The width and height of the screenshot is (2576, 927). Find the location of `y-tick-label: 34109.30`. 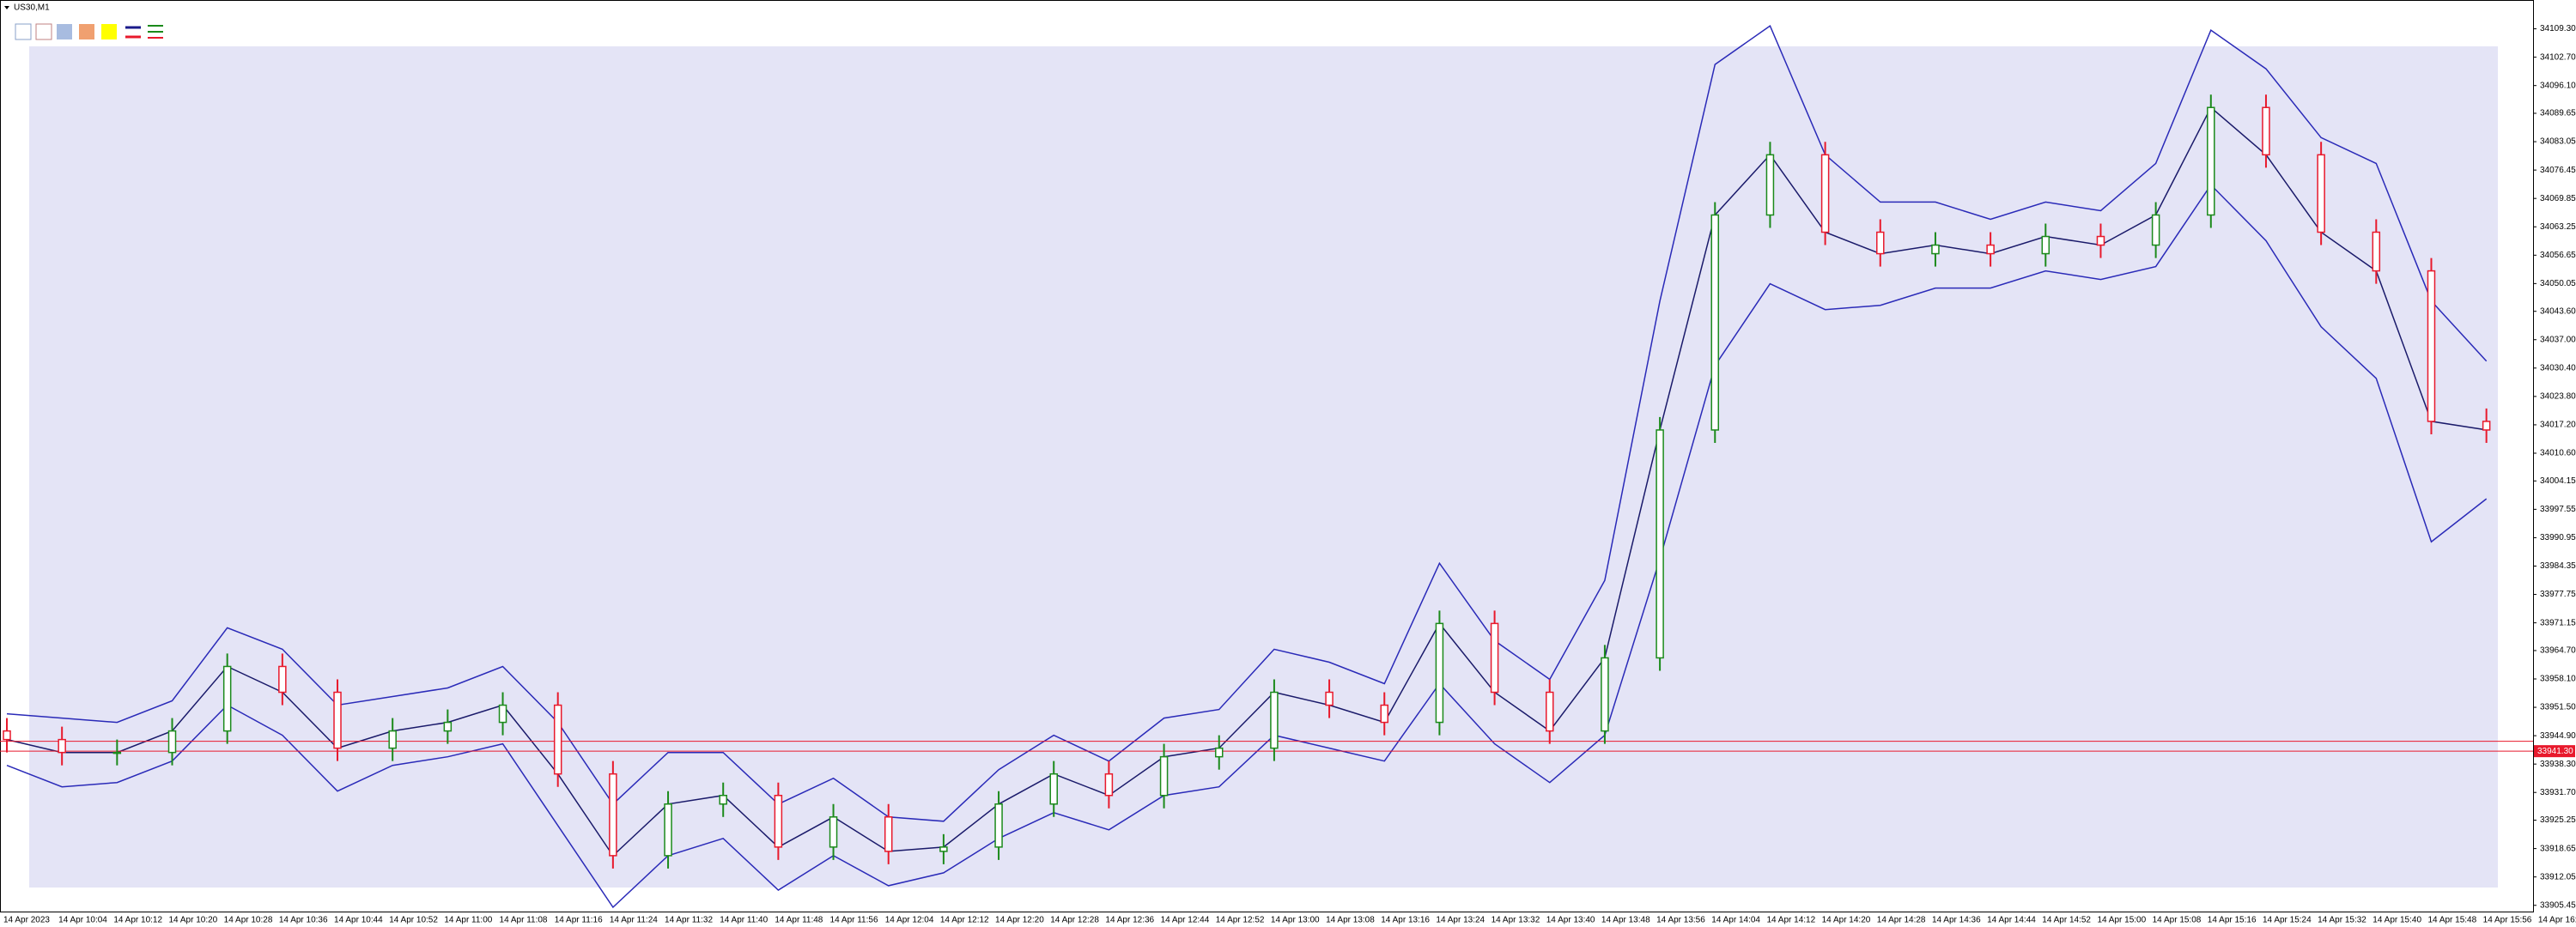

y-tick-label: 34109.30 is located at coordinates (2558, 28).